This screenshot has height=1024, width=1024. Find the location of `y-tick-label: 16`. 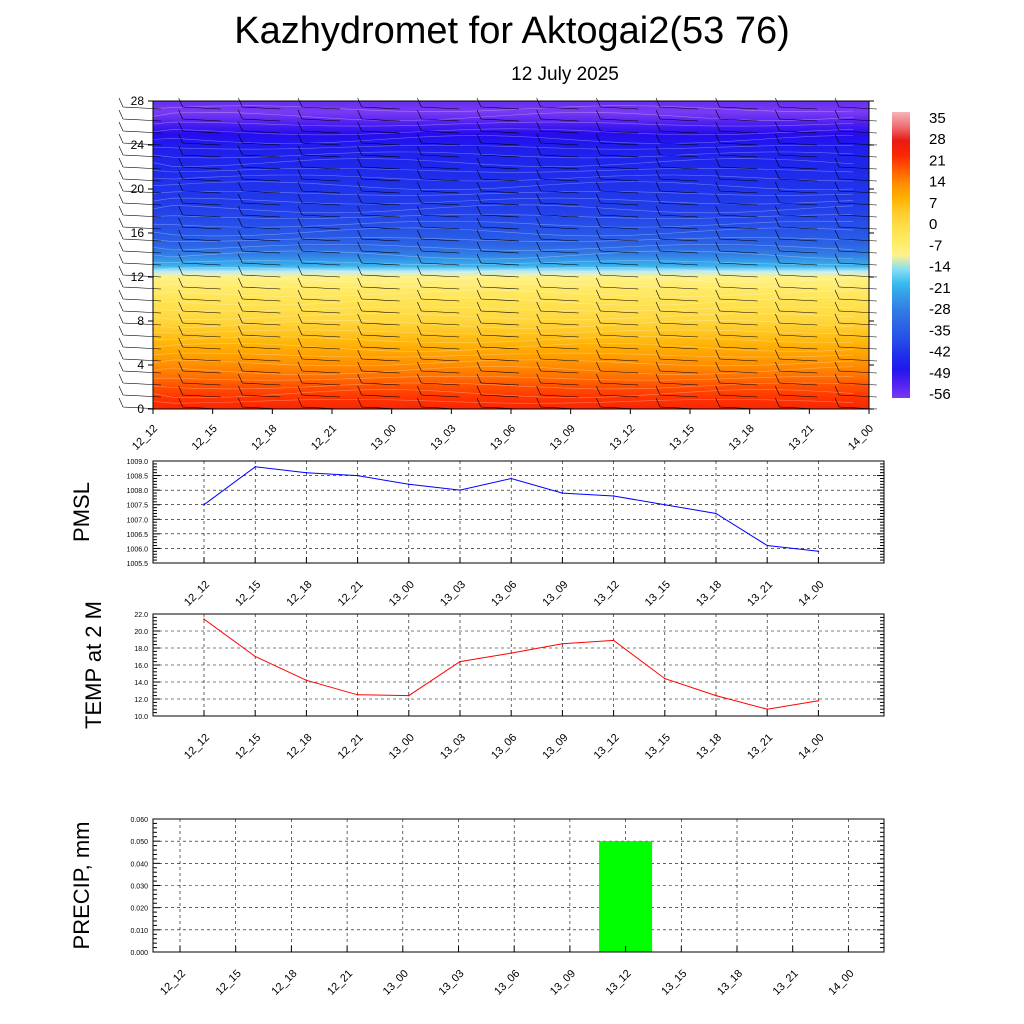

y-tick-label: 16 is located at coordinates (138, 233).